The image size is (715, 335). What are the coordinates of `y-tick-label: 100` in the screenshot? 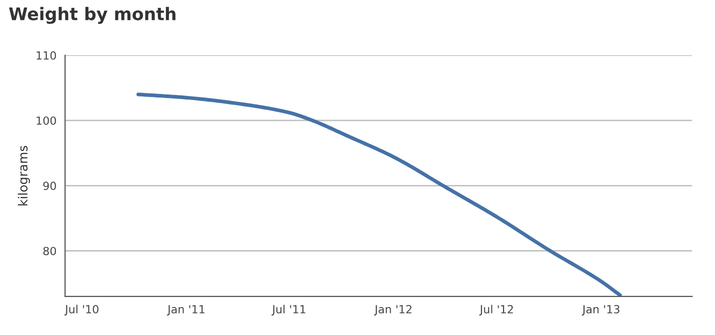 It's located at (46, 120).